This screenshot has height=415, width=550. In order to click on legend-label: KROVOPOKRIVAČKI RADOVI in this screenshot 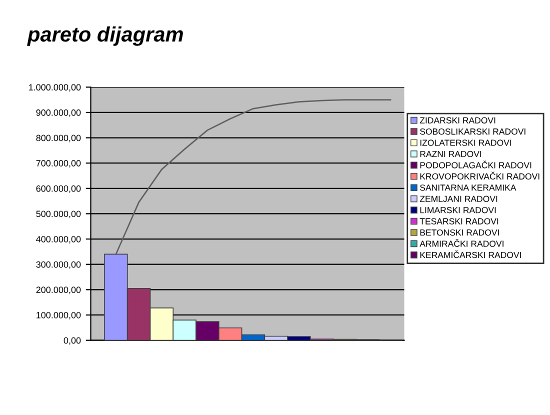, I will do `click(480, 176)`.